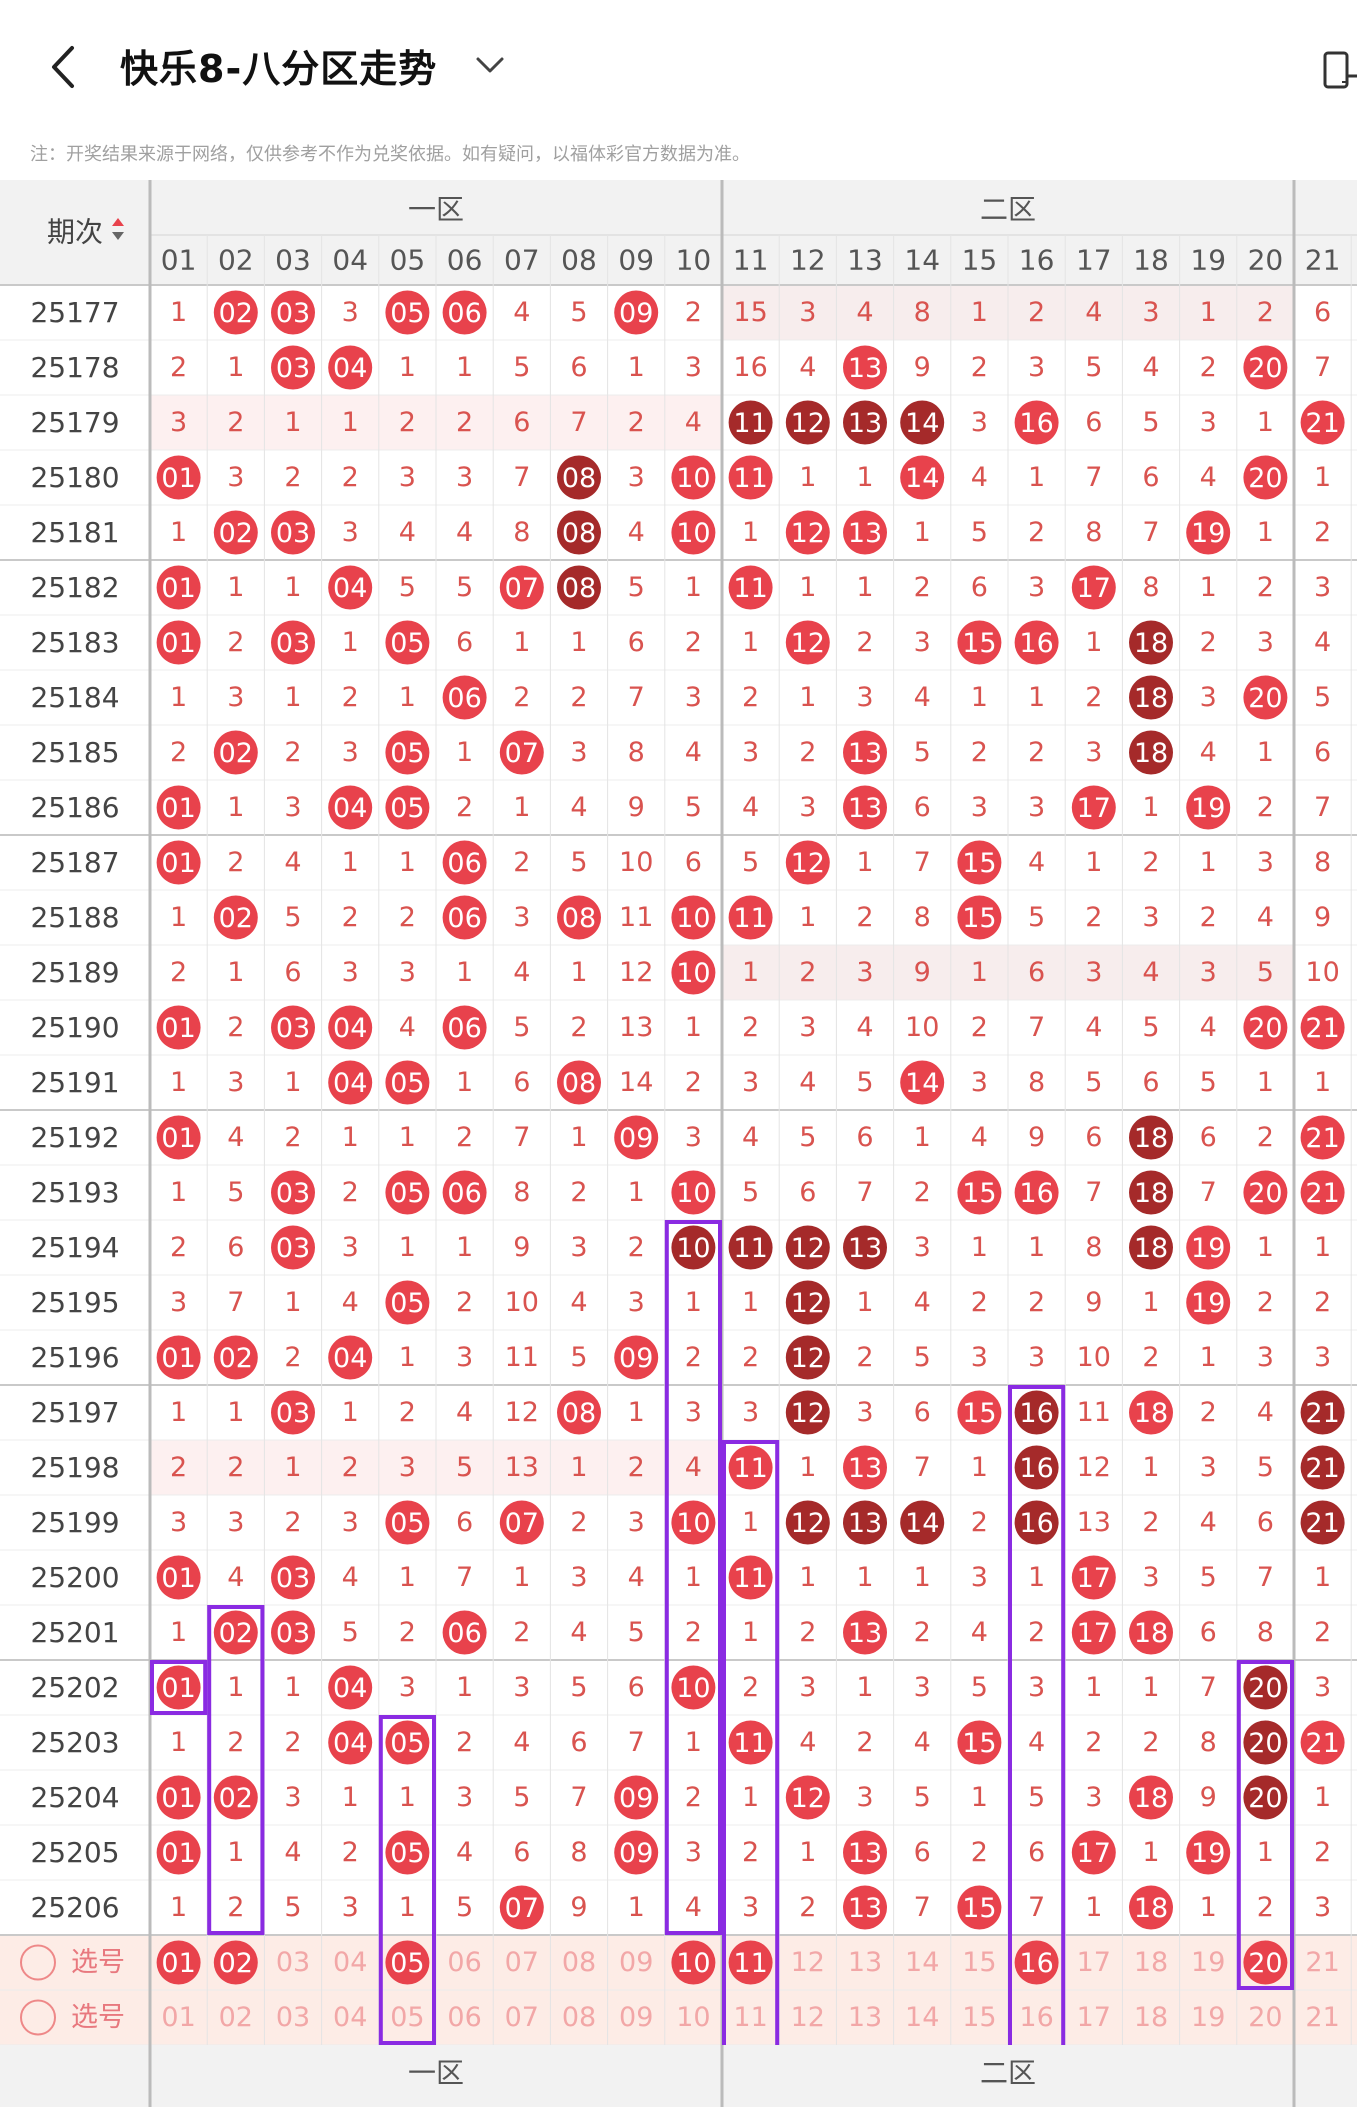 This screenshot has width=1357, height=2107. Describe the element at coordinates (407, 2017) in the screenshot. I see `select-number: 05` at that location.